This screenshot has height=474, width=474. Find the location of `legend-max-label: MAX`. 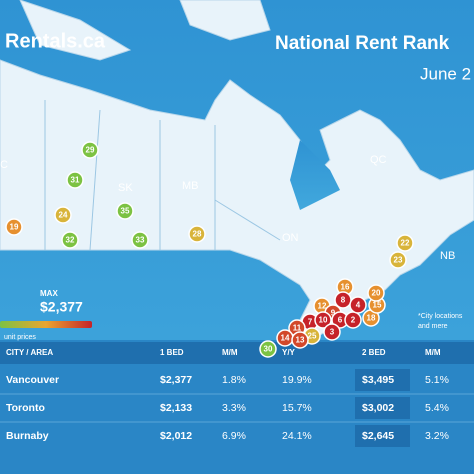

legend-max-label: MAX is located at coordinates (49, 293).